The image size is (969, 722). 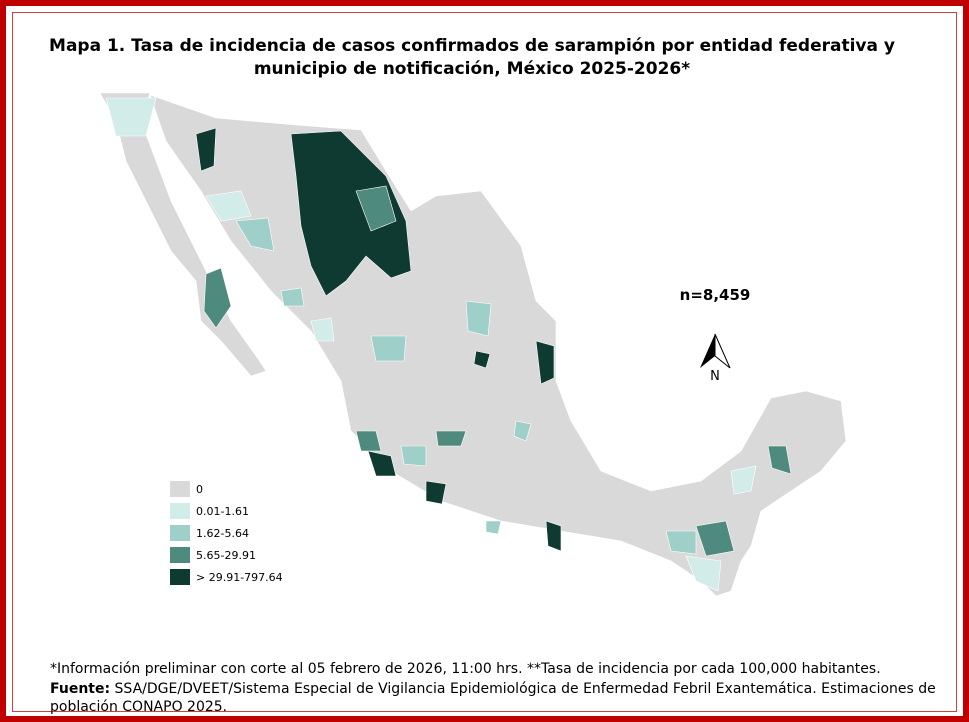 I want to click on source-label: Fuente:, so click(x=80, y=689).